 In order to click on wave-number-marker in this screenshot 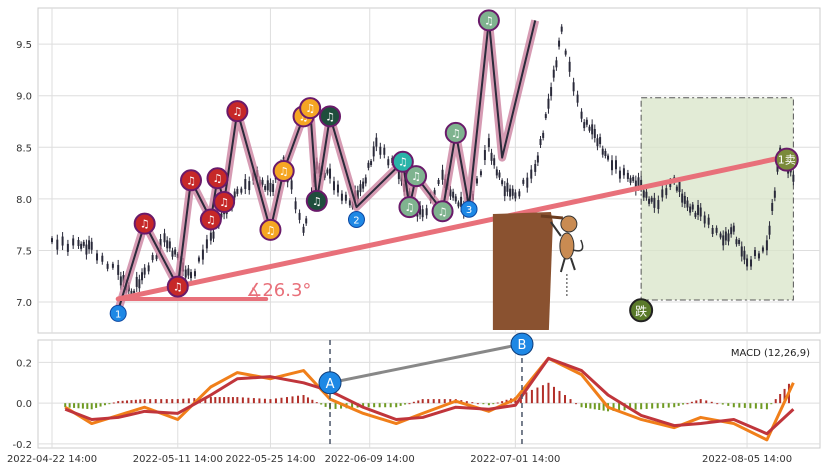, I will do `click(118, 313)`.